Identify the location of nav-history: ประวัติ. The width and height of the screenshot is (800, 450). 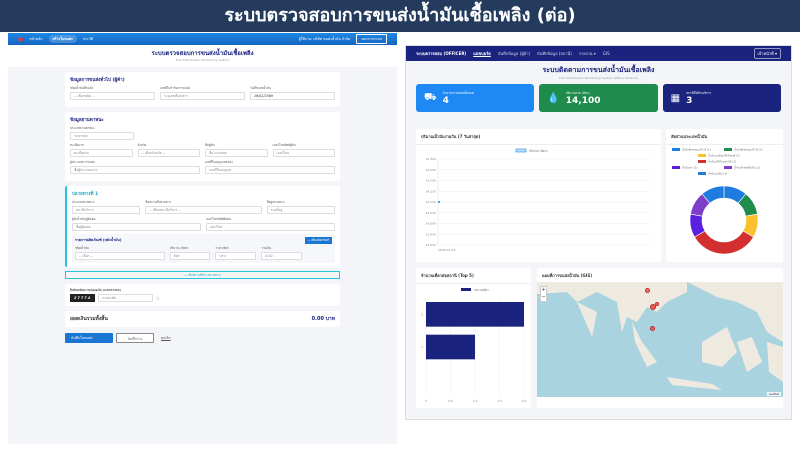
(87, 39).